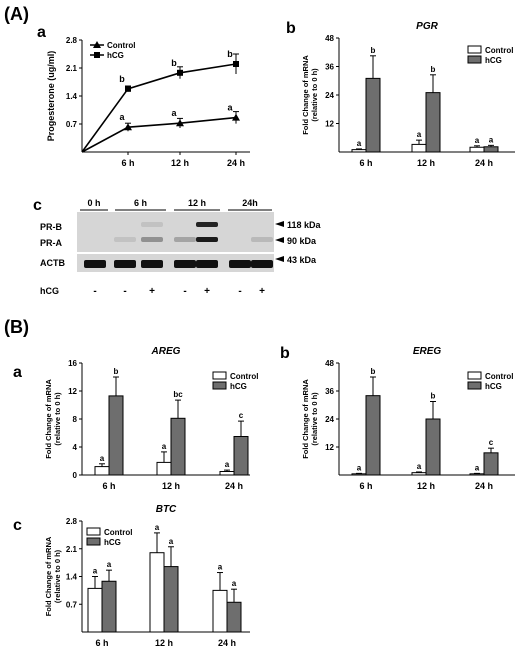  What do you see at coordinates (236, 163) in the screenshot?
I see `x-tick-label: 24 h` at bounding box center [236, 163].